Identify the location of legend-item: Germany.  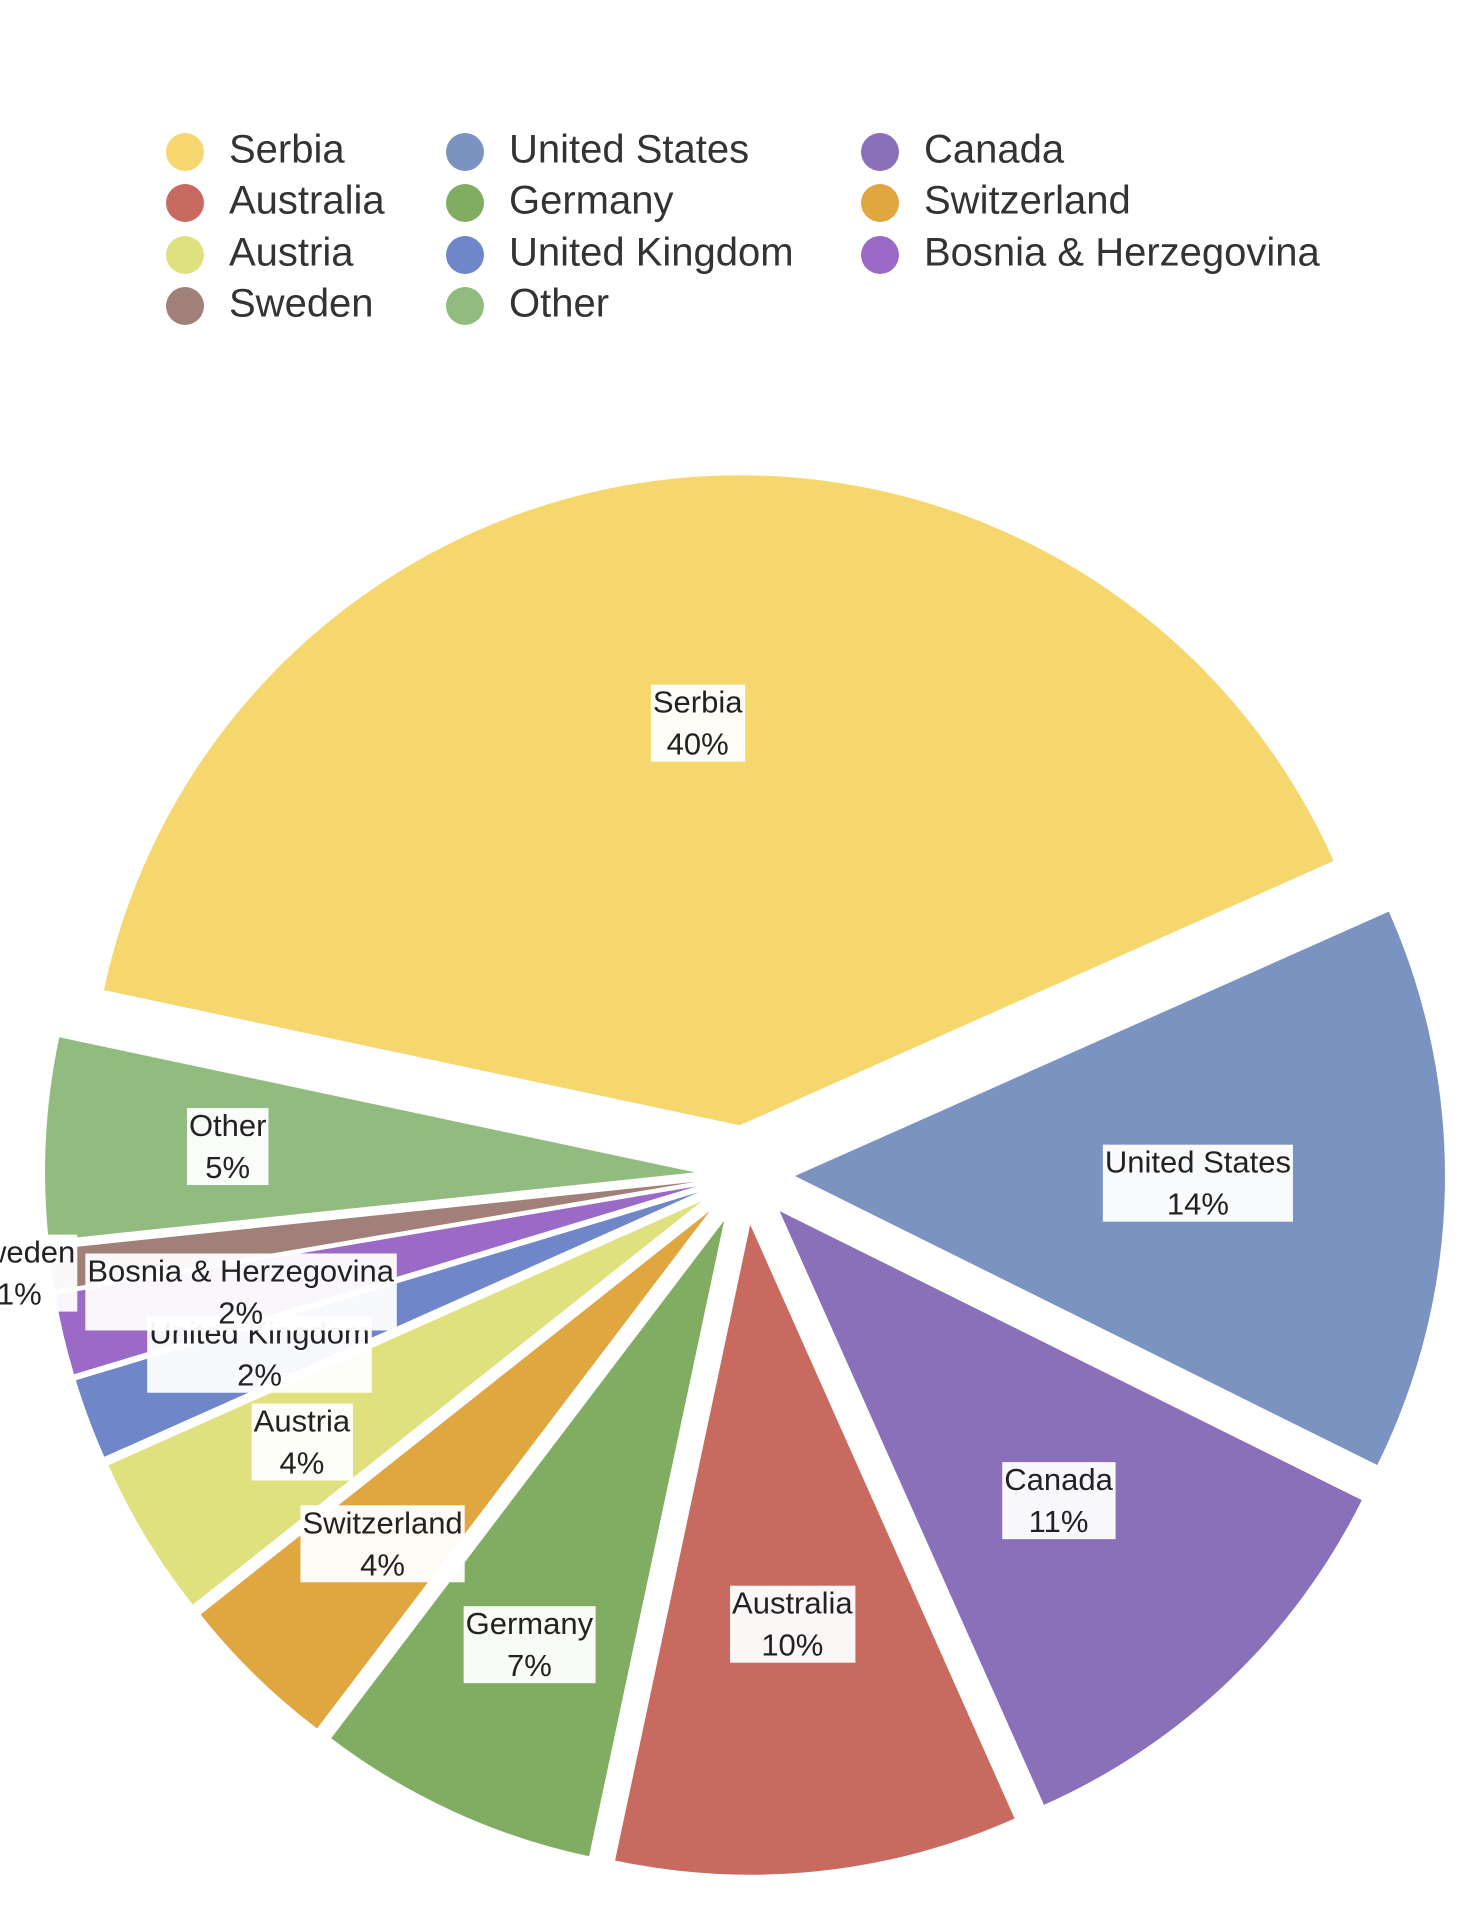
(560, 201).